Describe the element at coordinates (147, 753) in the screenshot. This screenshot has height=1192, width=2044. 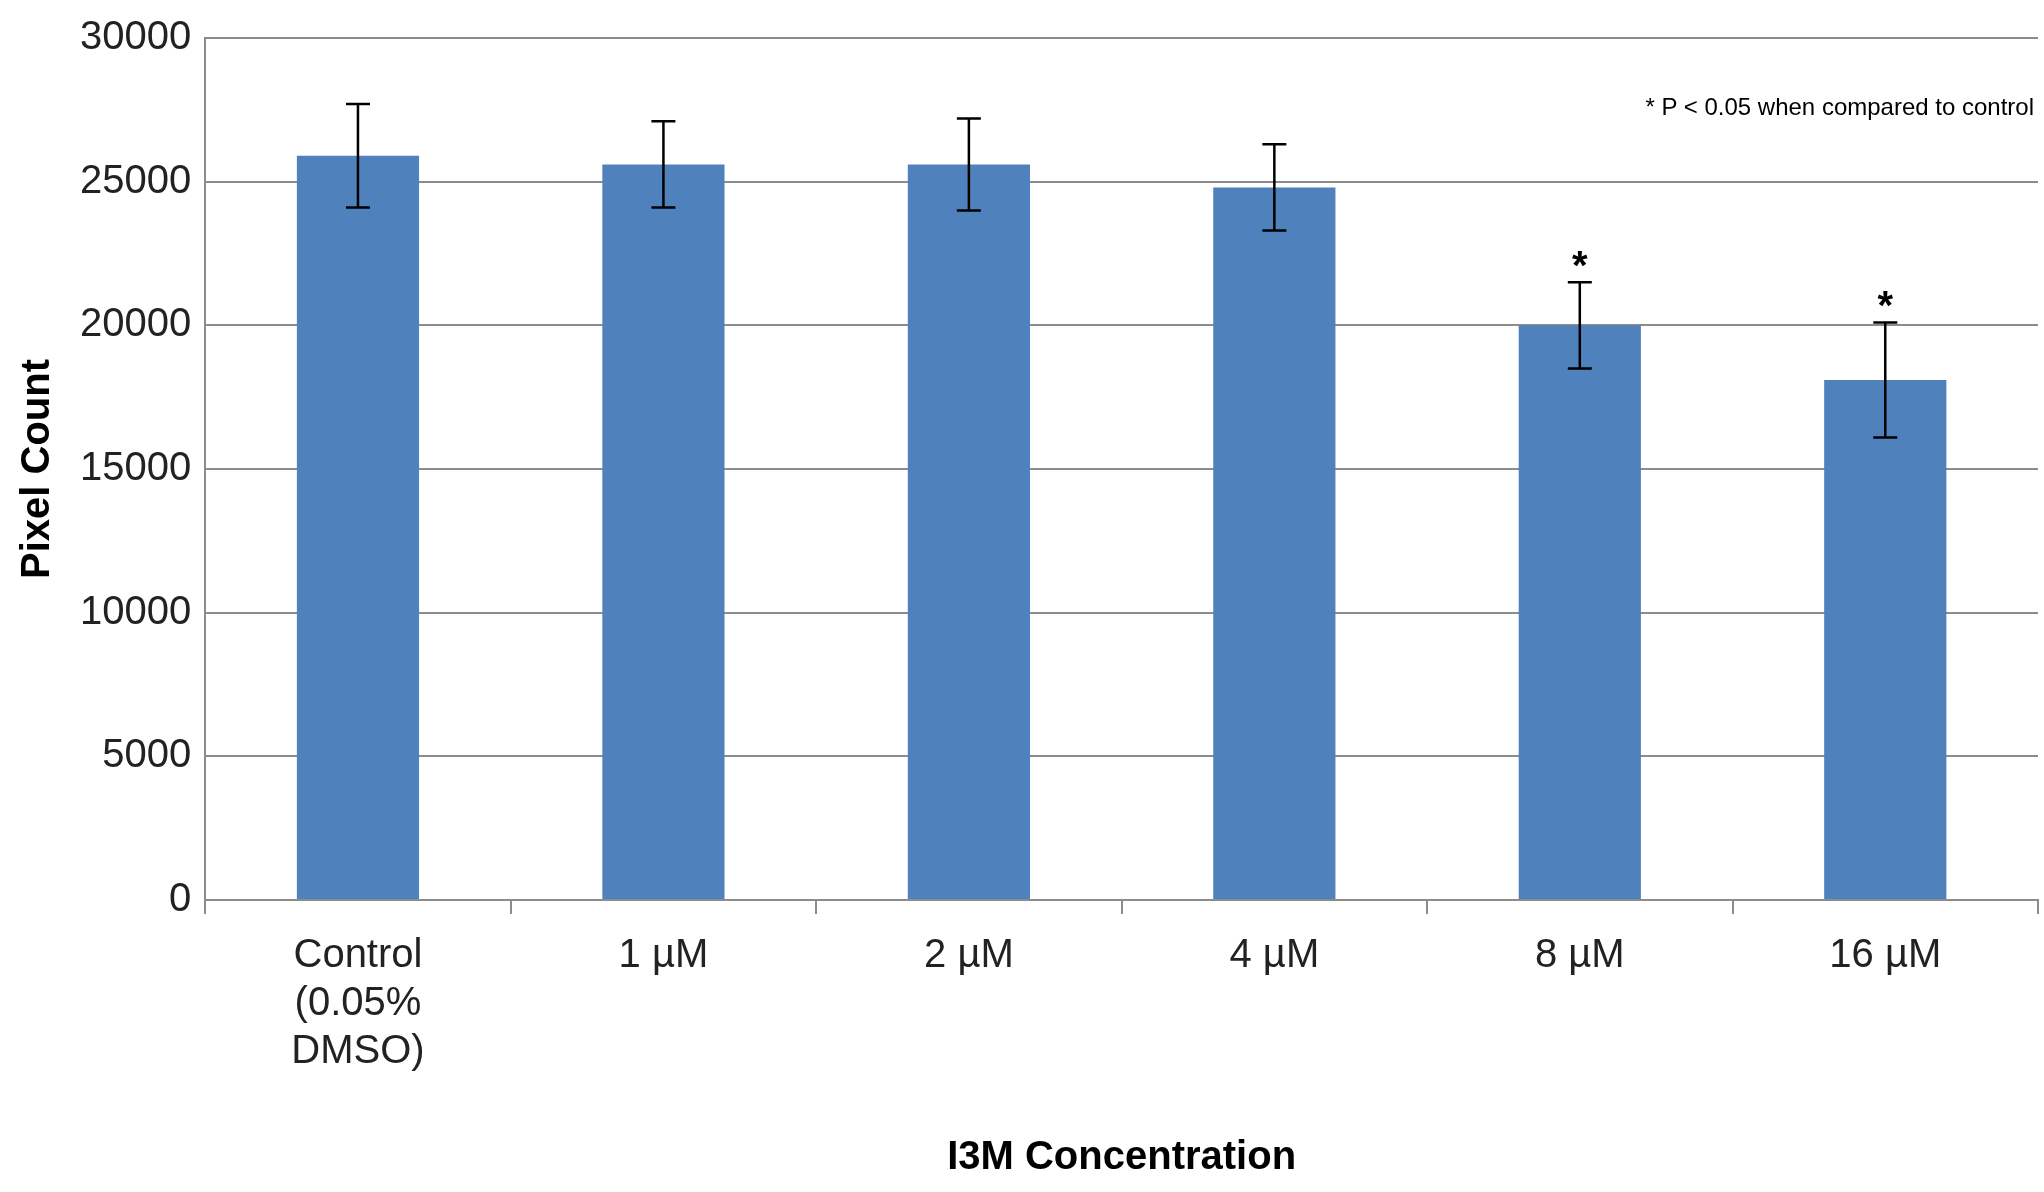
I see `y-tick-label: 5000` at that location.